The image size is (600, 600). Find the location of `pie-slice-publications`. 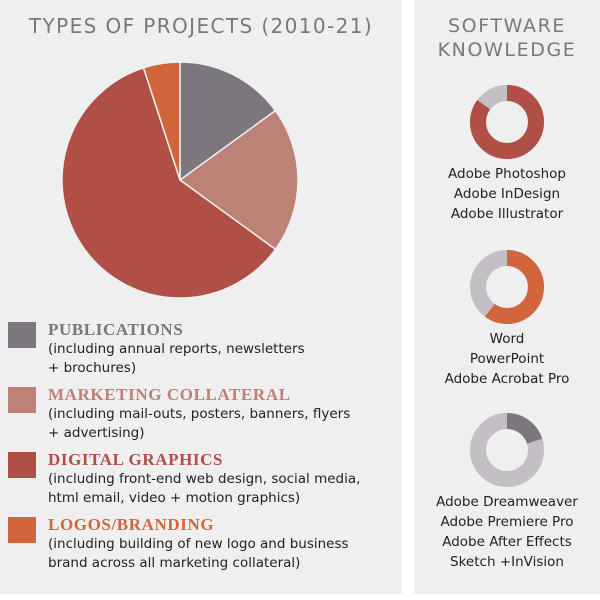

pie-slice-publications is located at coordinates (228, 121).